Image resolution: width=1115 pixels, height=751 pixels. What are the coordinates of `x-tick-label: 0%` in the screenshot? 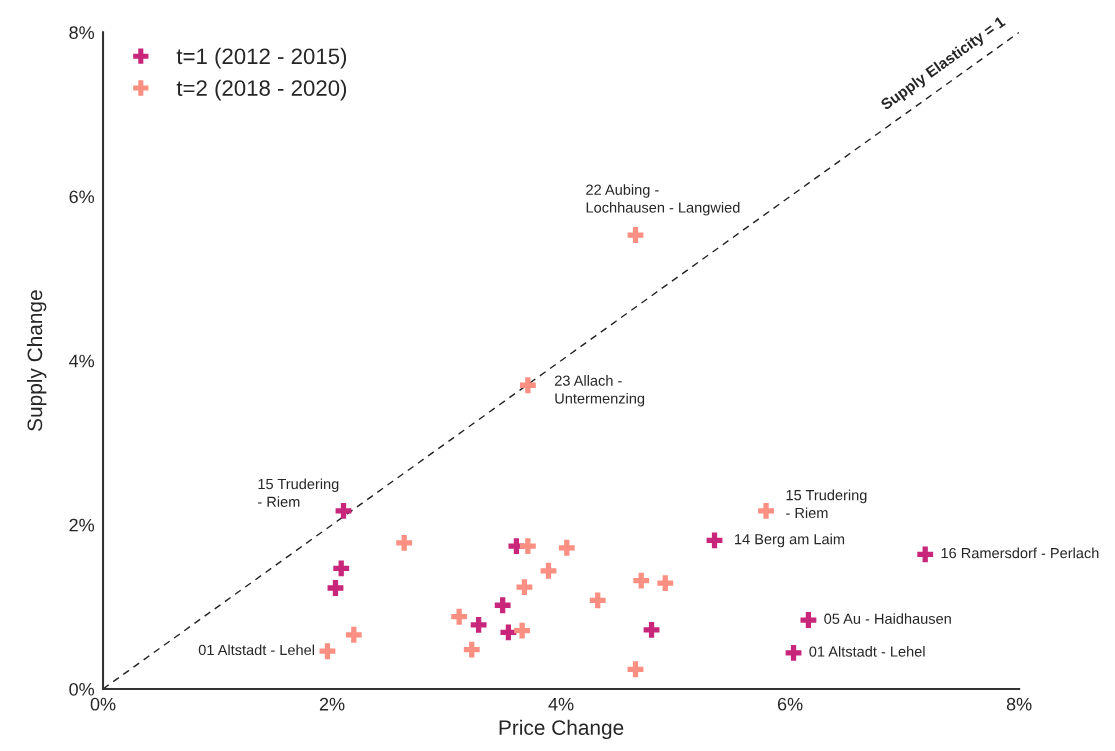 It's located at (103, 704).